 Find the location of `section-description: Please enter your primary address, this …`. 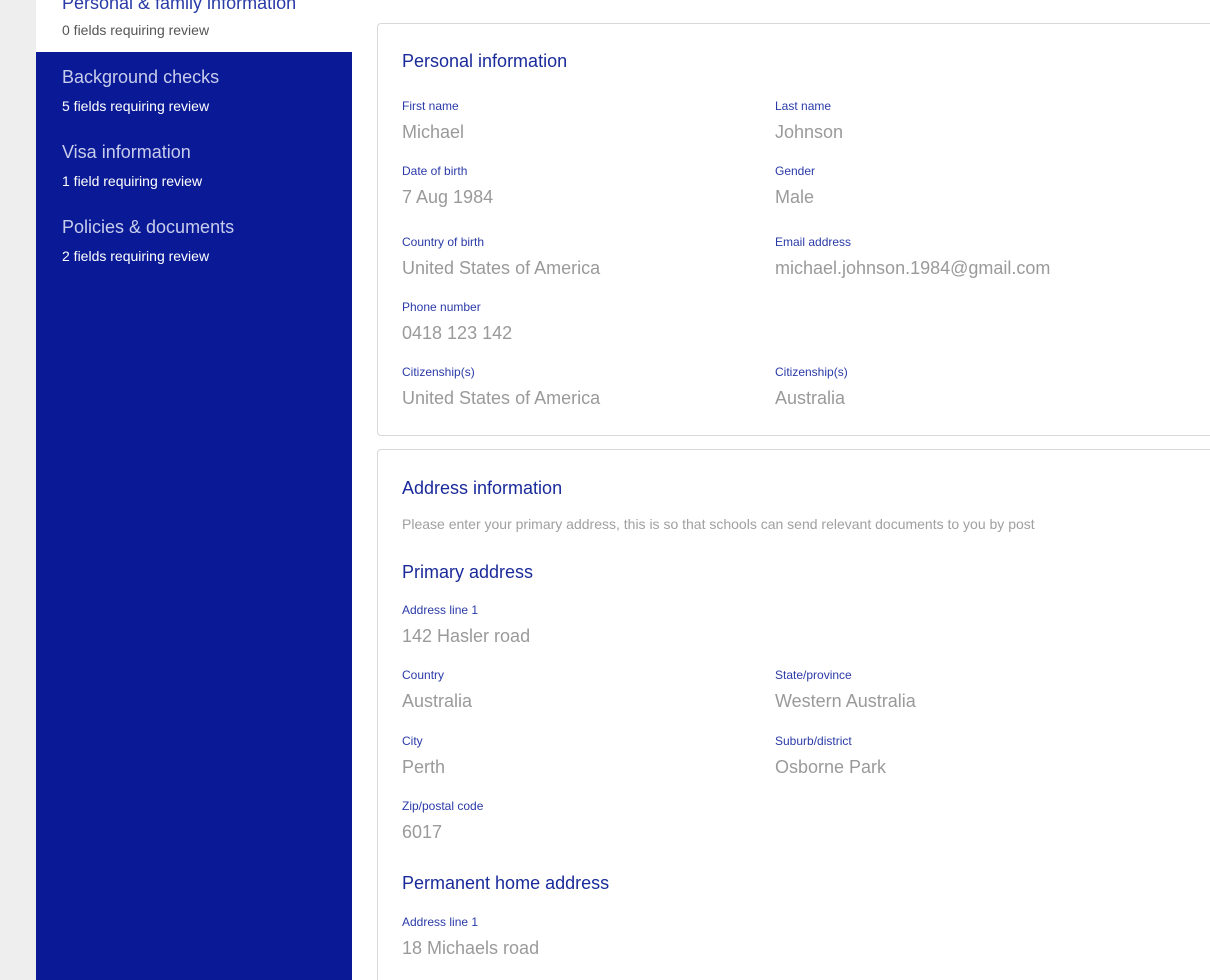

section-description: Please enter your primary address, this … is located at coordinates (718, 524).